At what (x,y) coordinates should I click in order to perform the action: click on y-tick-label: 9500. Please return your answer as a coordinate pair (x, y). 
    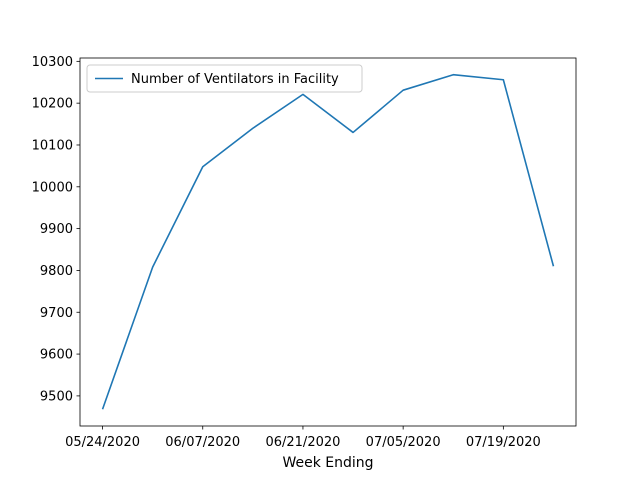
    Looking at the image, I should click on (56, 396).